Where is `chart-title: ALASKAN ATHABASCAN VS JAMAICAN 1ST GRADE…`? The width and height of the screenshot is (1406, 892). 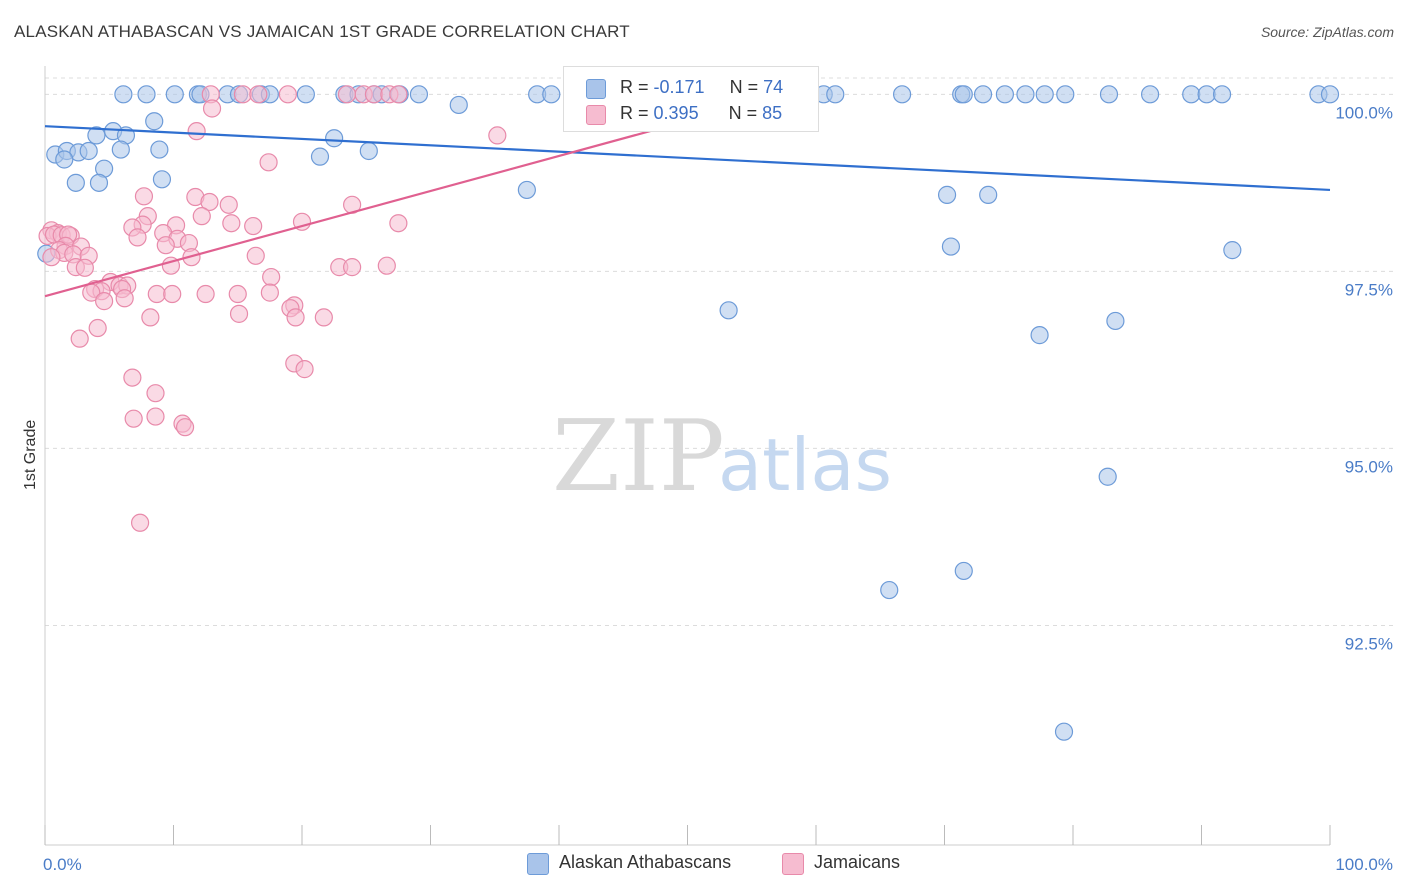 chart-title: ALASKAN ATHABASCAN VS JAMAICAN 1ST GRADE… is located at coordinates (322, 31).